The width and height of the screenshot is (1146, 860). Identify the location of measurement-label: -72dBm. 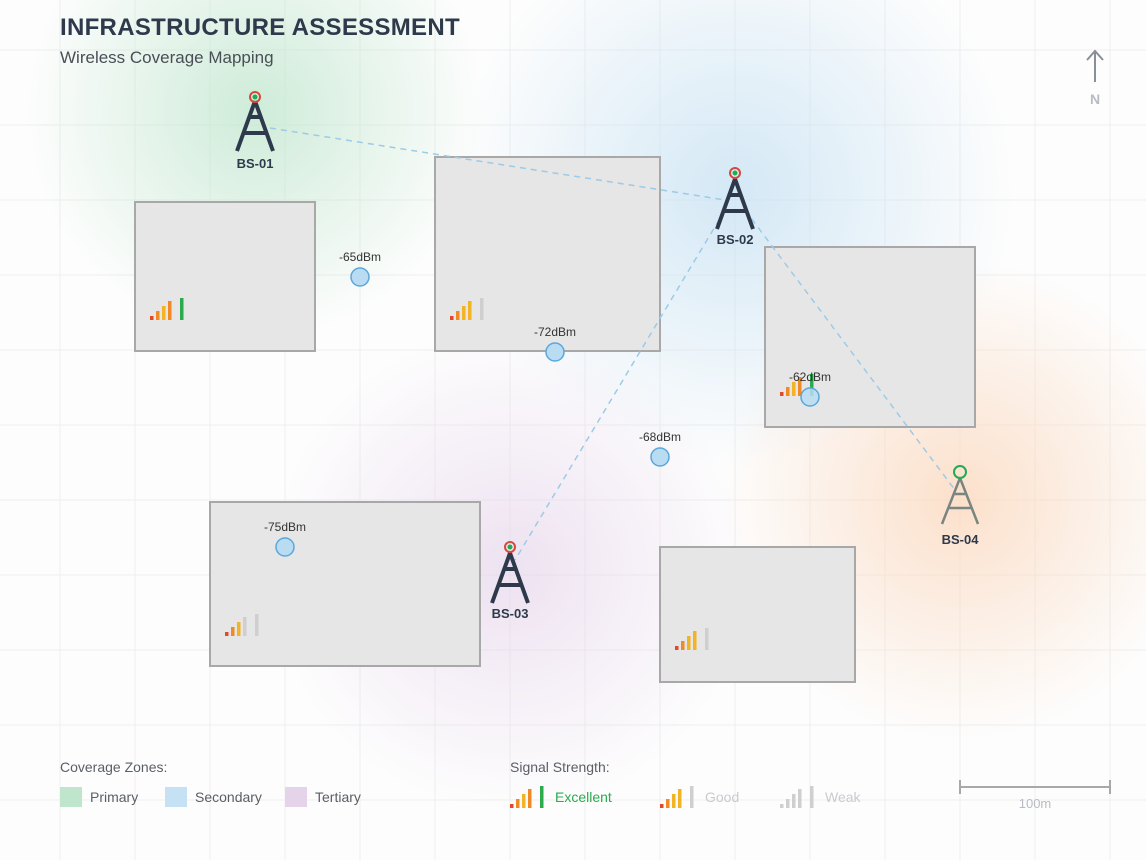
(555, 332).